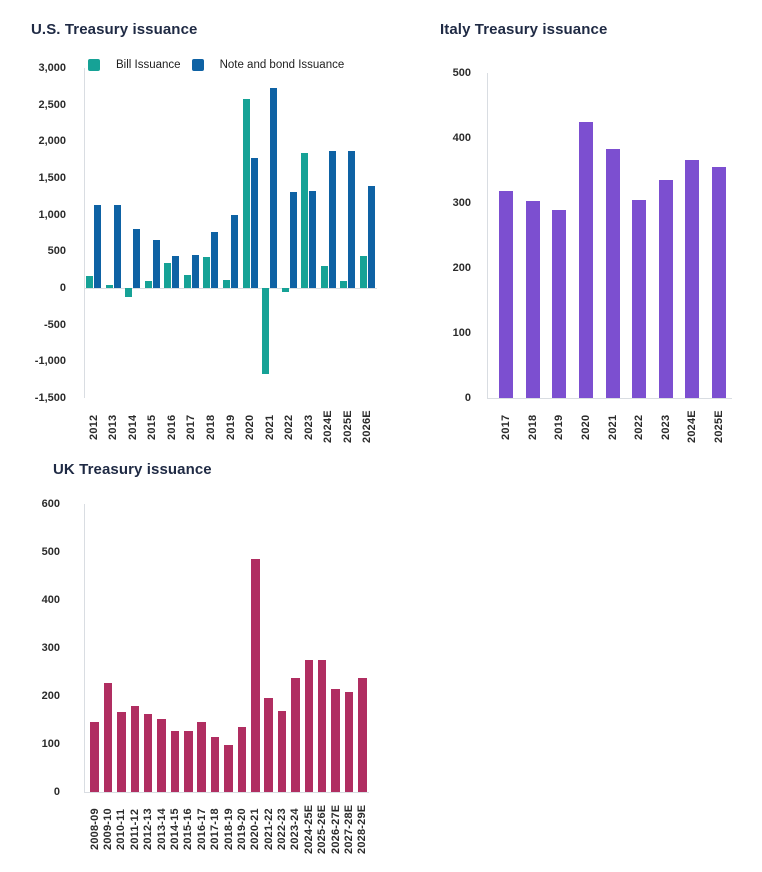  I want to click on legend-item-note-bond: Note and bond Issuance, so click(268, 65).